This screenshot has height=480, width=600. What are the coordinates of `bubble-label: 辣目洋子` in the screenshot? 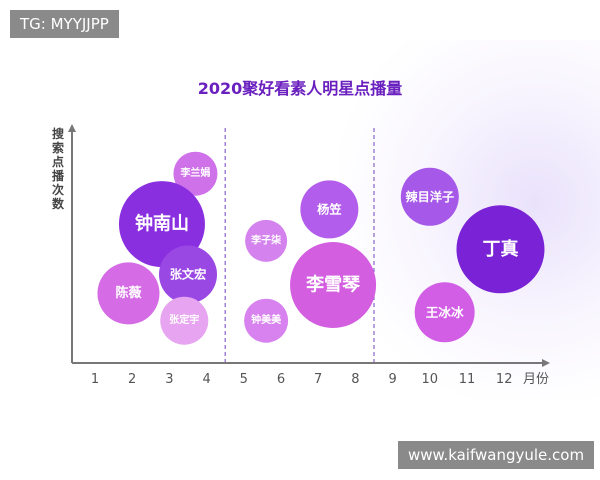 It's located at (429, 196).